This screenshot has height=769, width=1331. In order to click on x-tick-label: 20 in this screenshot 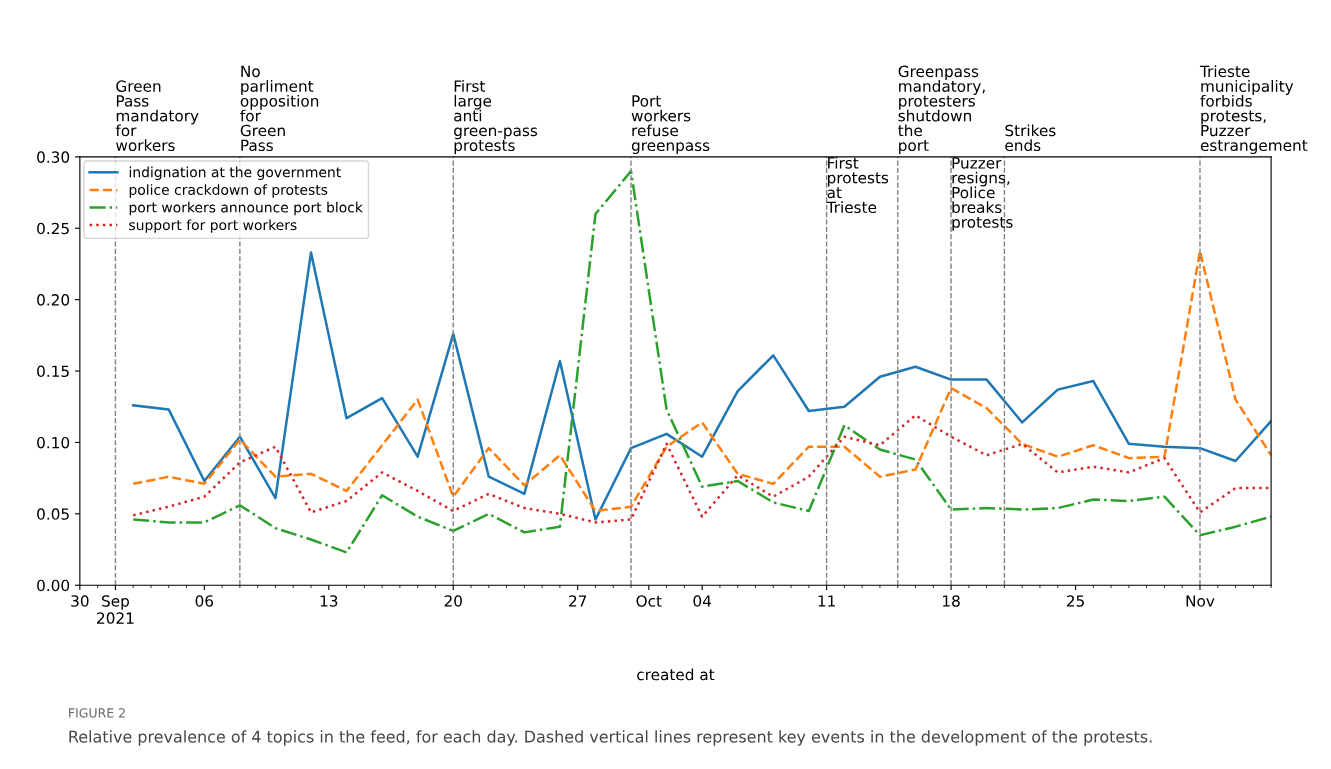, I will do `click(453, 601)`.